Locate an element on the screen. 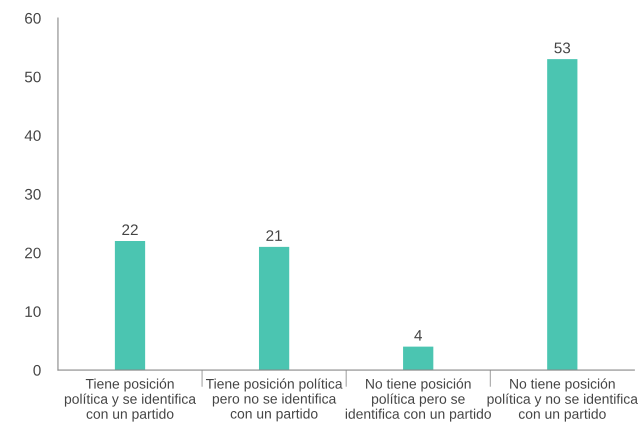  x-tick-label: Tiene posición política y se identifica con un partido is located at coordinates (130, 400).